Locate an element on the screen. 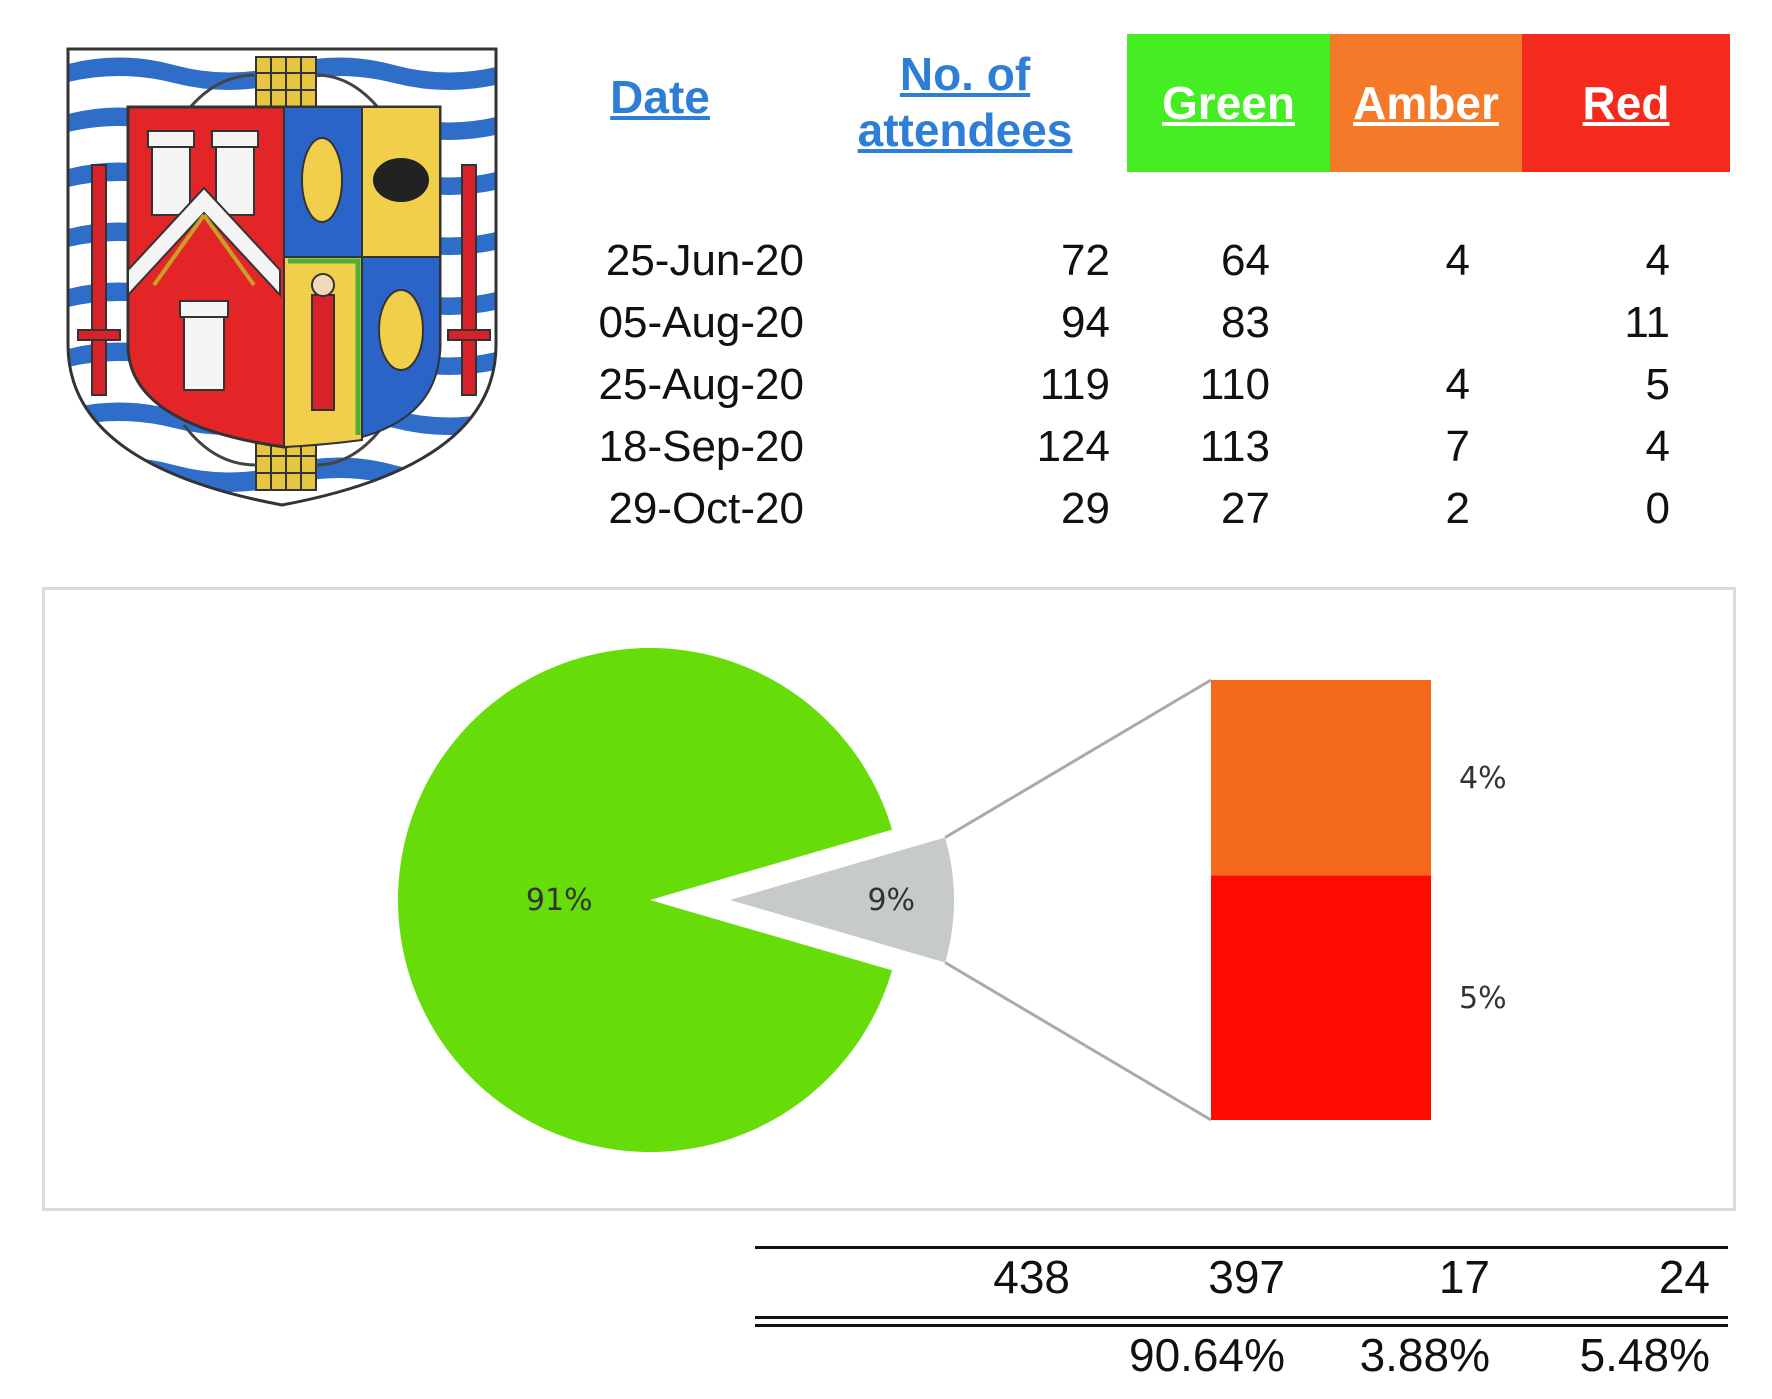  total-red-percent: 5.48% is located at coordinates (1644, 1355).